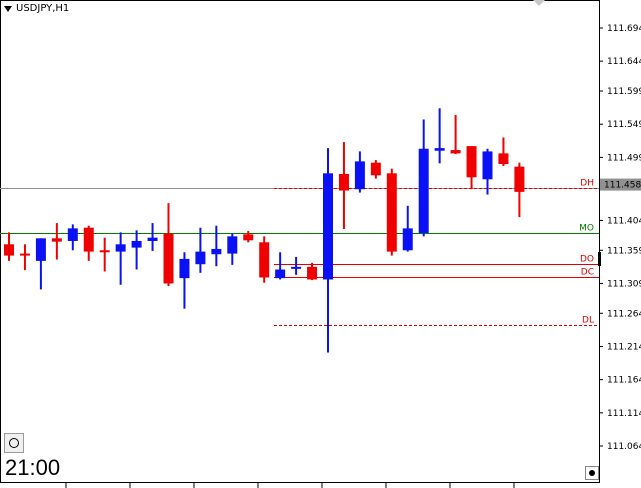 This screenshot has height=488, width=641. Describe the element at coordinates (624, 125) in the screenshot. I see `price-tick-label: 111.549` at that location.